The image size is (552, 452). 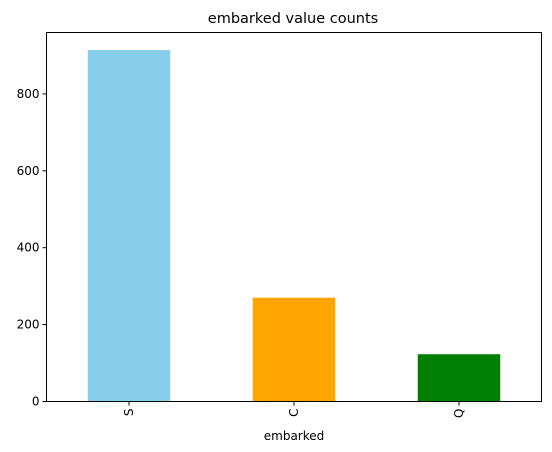 What do you see at coordinates (28, 94) in the screenshot?
I see `y-tick-label: 800` at bounding box center [28, 94].